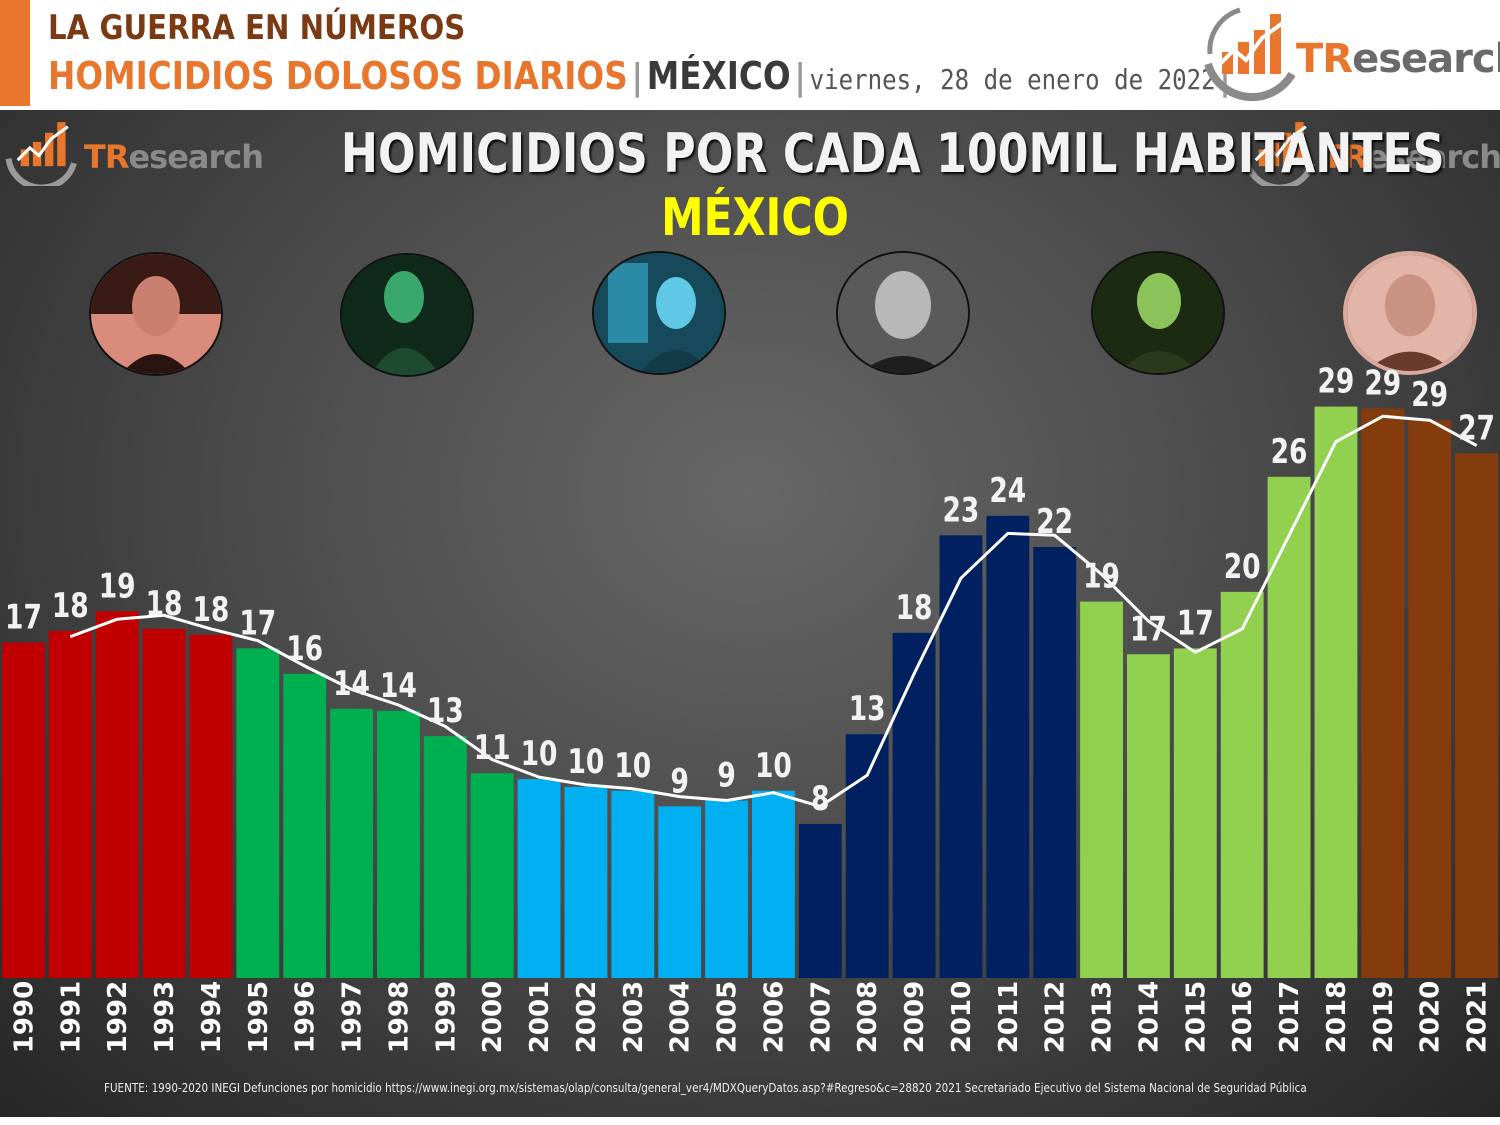  Describe the element at coordinates (351, 843) in the screenshot. I see `bar-1997` at that location.